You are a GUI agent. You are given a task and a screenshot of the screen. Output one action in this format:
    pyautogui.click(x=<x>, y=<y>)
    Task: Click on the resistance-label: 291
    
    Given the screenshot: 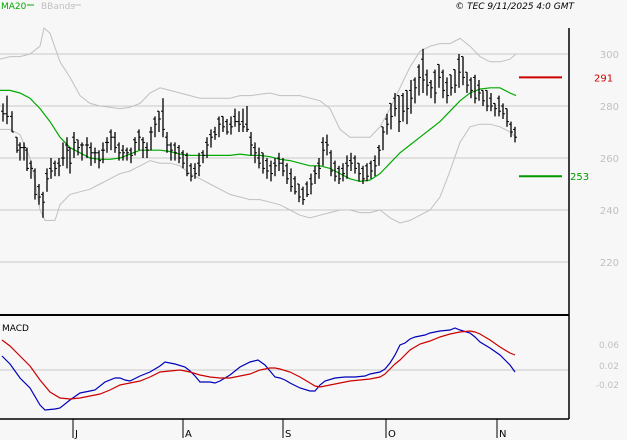 What is the action you would take?
    pyautogui.click(x=603, y=78)
    